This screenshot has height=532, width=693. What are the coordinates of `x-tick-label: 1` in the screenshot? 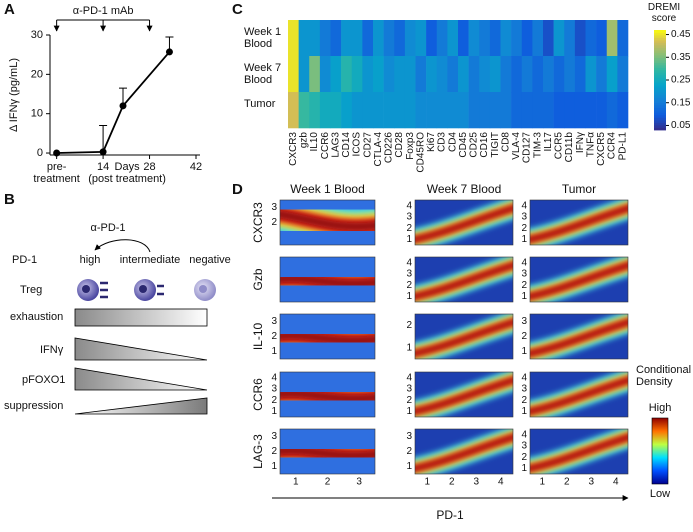 It's located at (296, 482).